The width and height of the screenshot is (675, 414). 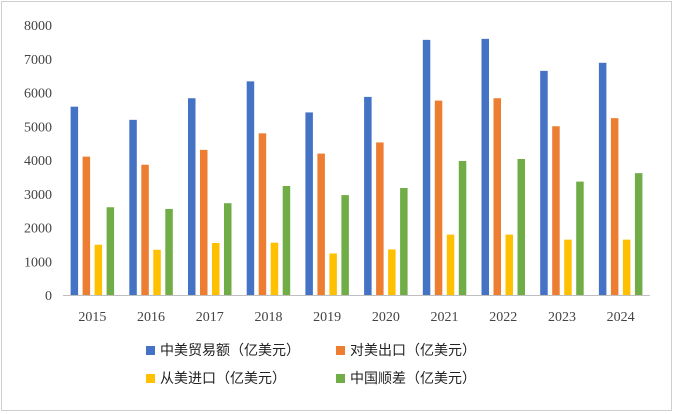 I want to click on y-tick-label: 0, so click(x=48, y=296).